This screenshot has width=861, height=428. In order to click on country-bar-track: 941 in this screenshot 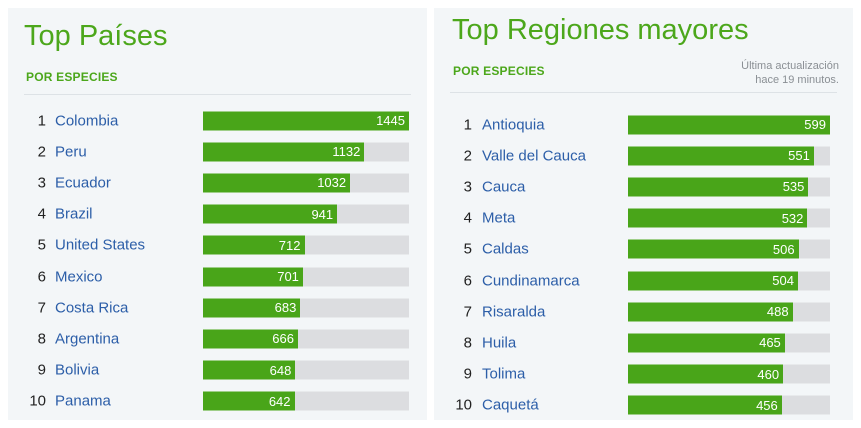, I will do `click(306, 214)`.